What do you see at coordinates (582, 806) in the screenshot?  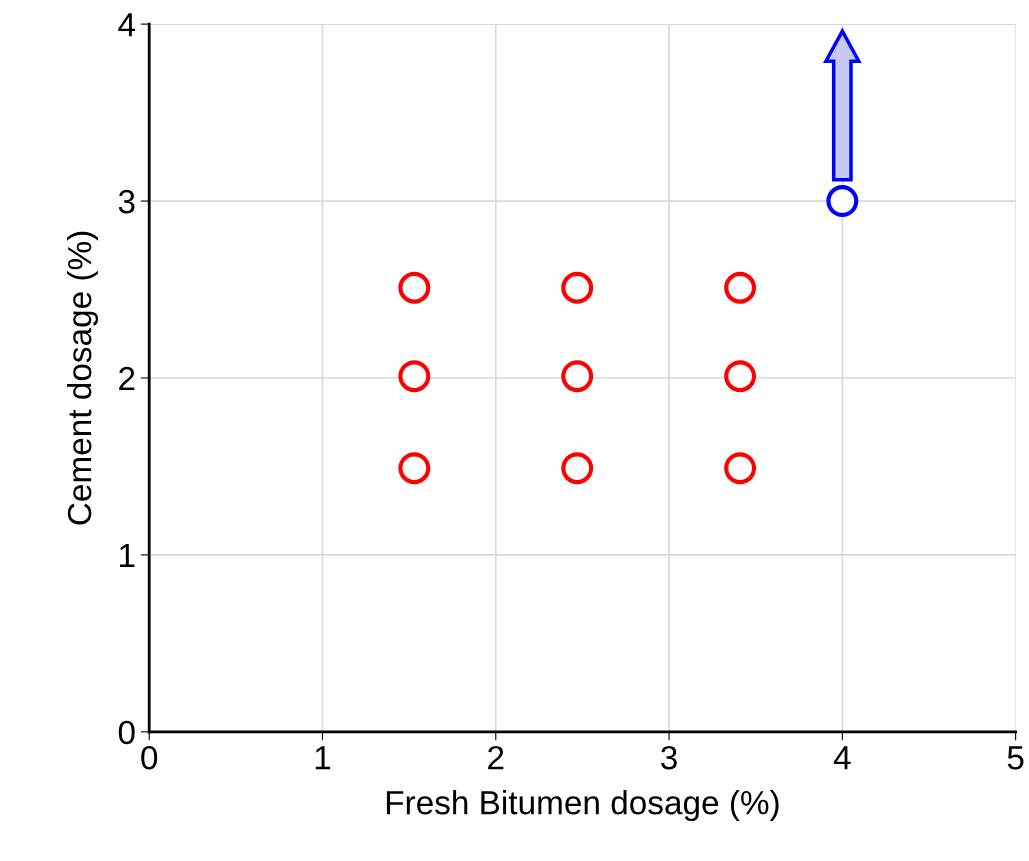 I see `x-axis-title: Fresh Bitumen dosage (%)` at bounding box center [582, 806].